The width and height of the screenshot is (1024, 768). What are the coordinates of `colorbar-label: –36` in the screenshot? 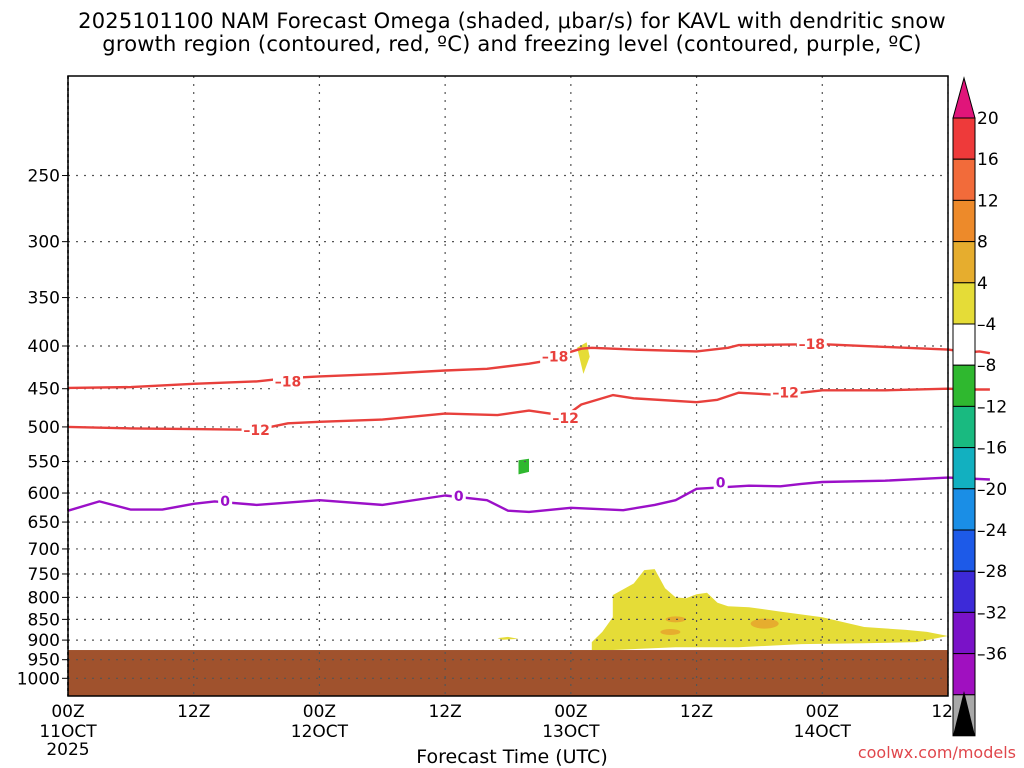 It's located at (992, 655).